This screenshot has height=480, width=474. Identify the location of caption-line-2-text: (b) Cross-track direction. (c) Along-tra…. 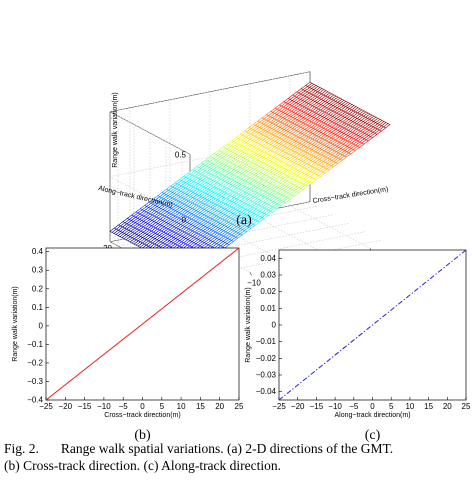
(143, 465).